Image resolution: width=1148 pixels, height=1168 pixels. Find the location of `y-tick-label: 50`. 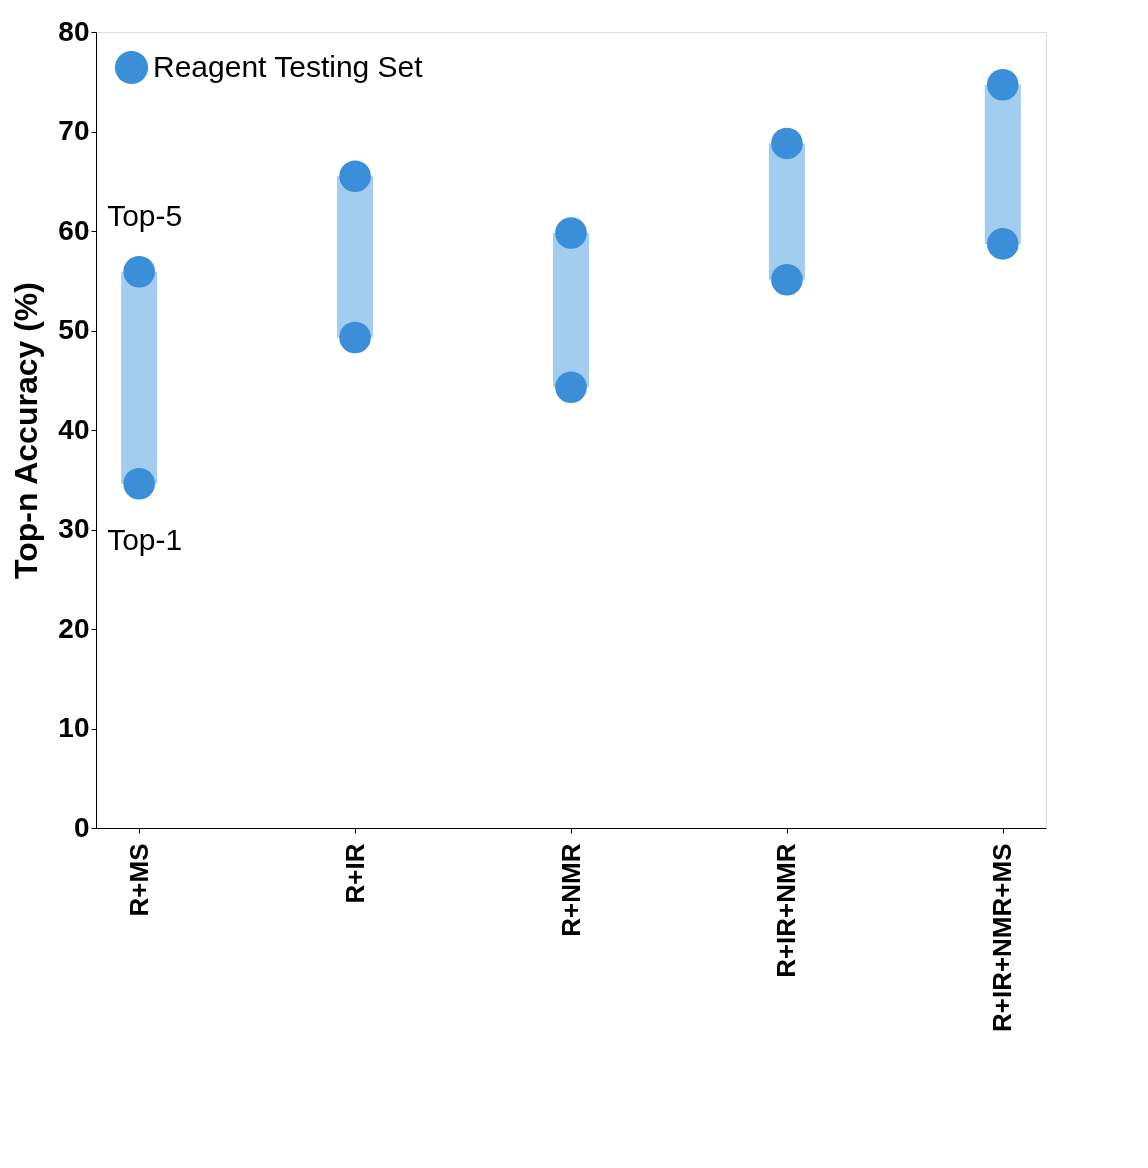

y-tick-label: 50 is located at coordinates (74, 329).